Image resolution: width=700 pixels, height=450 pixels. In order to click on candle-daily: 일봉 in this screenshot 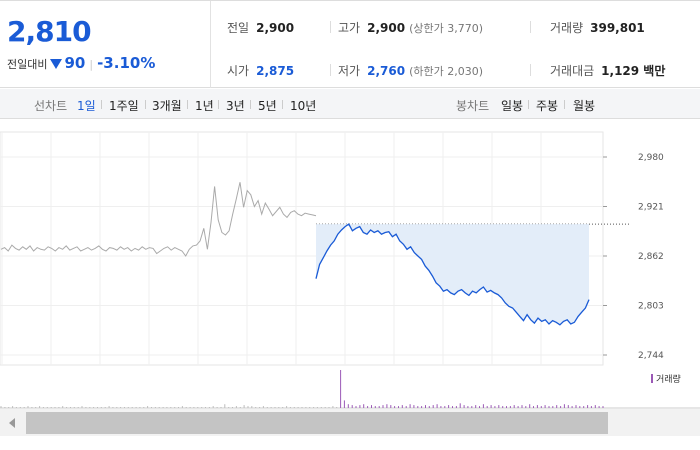, I will do `click(512, 106)`.